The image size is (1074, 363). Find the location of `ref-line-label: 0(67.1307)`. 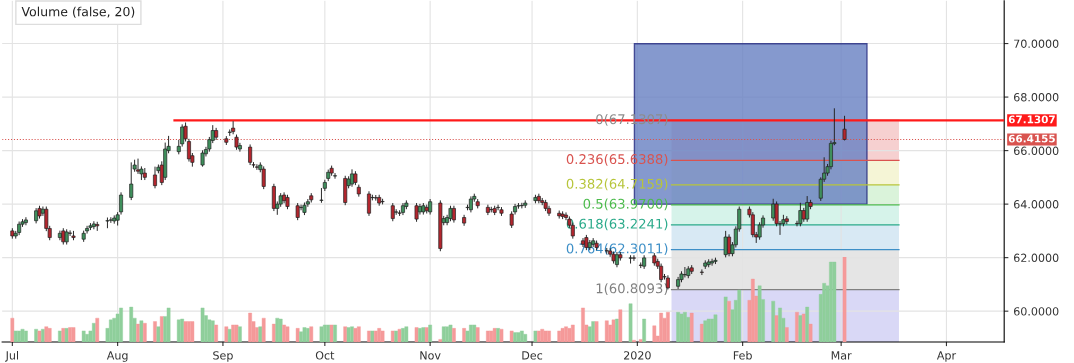

ref-line-label: 0(67.1307) is located at coordinates (632, 119).